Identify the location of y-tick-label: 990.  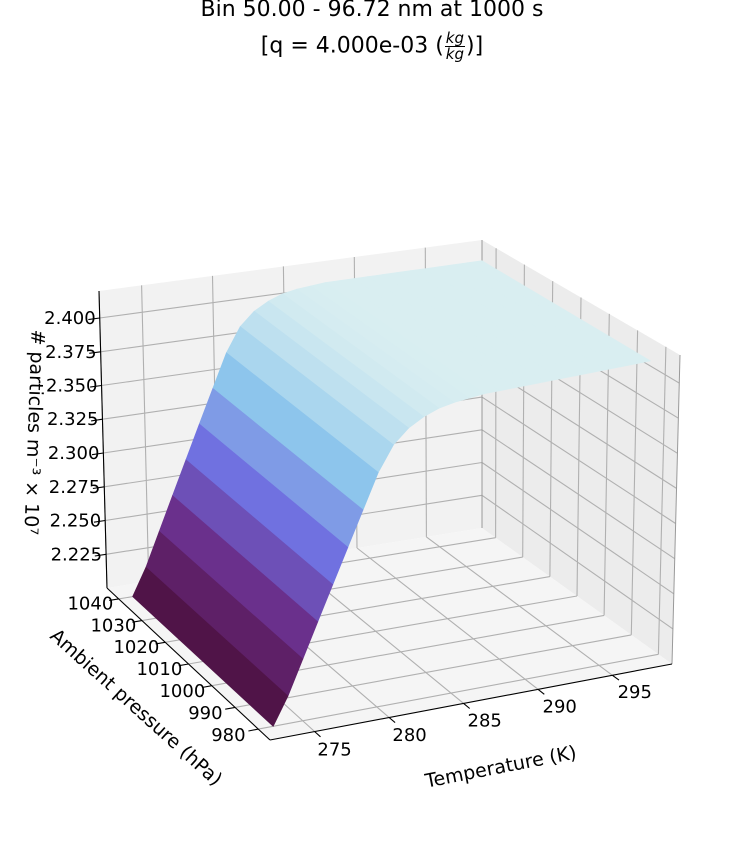
(205, 713).